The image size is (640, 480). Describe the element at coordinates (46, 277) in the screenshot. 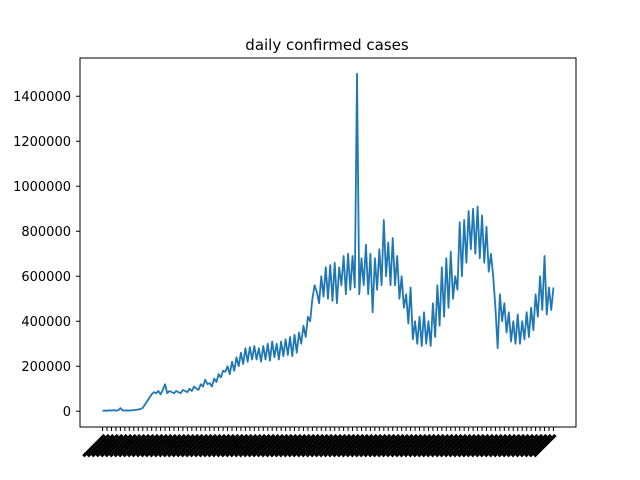

I see `y-tick-label: 600000` at that location.